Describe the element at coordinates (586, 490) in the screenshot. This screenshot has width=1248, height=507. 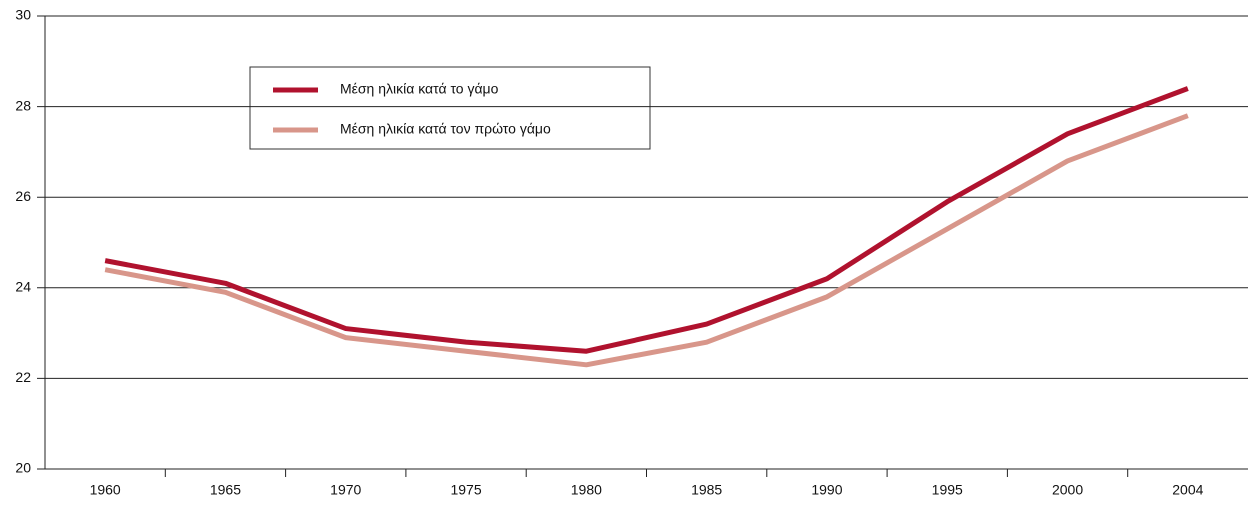
I see `x-tick-label: 1980` at that location.